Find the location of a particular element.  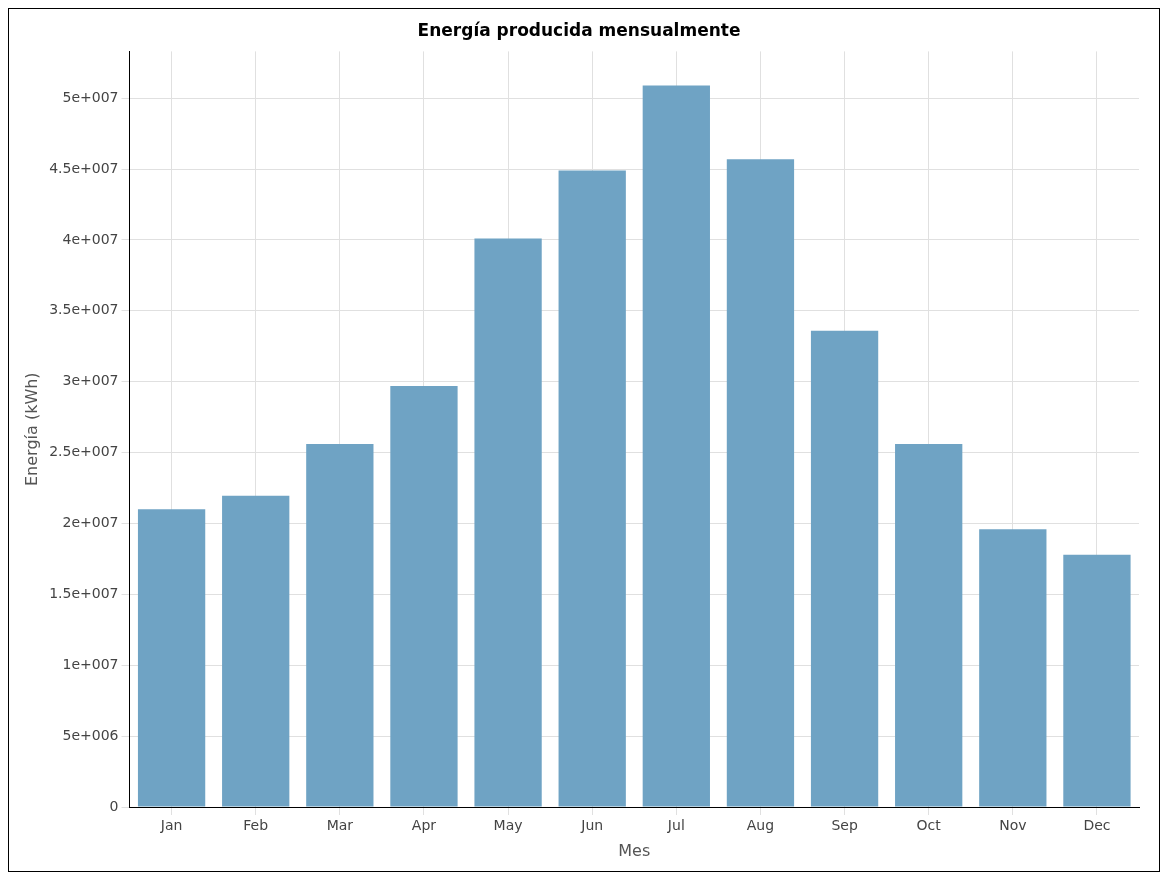

y-tick-label: 5e+007 is located at coordinates (90, 96).